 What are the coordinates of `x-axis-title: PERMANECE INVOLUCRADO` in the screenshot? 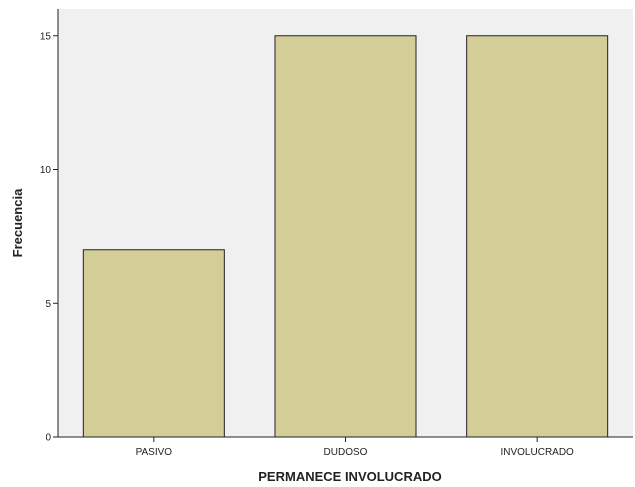 It's located at (349, 476).